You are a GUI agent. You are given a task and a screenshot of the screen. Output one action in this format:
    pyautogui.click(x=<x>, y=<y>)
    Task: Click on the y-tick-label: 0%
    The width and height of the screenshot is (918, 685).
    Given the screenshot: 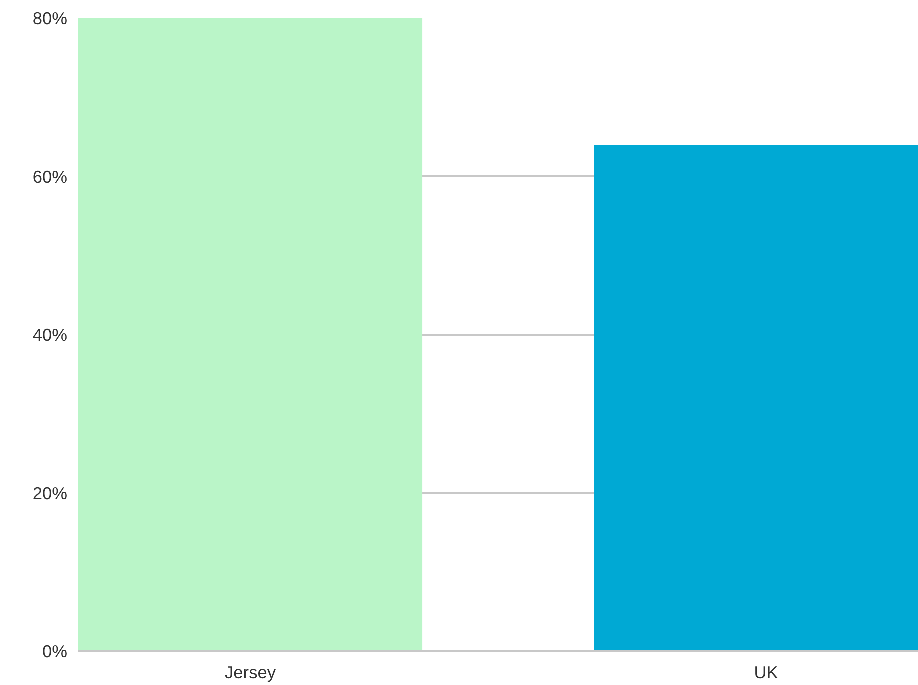 What is the action you would take?
    pyautogui.click(x=55, y=652)
    